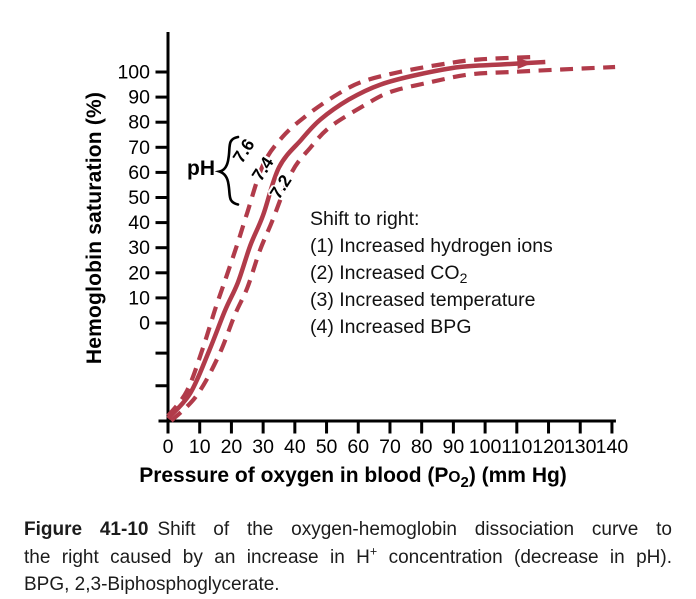 This screenshot has height=599, width=696. I want to click on x-tick-label: 130, so click(580, 447).